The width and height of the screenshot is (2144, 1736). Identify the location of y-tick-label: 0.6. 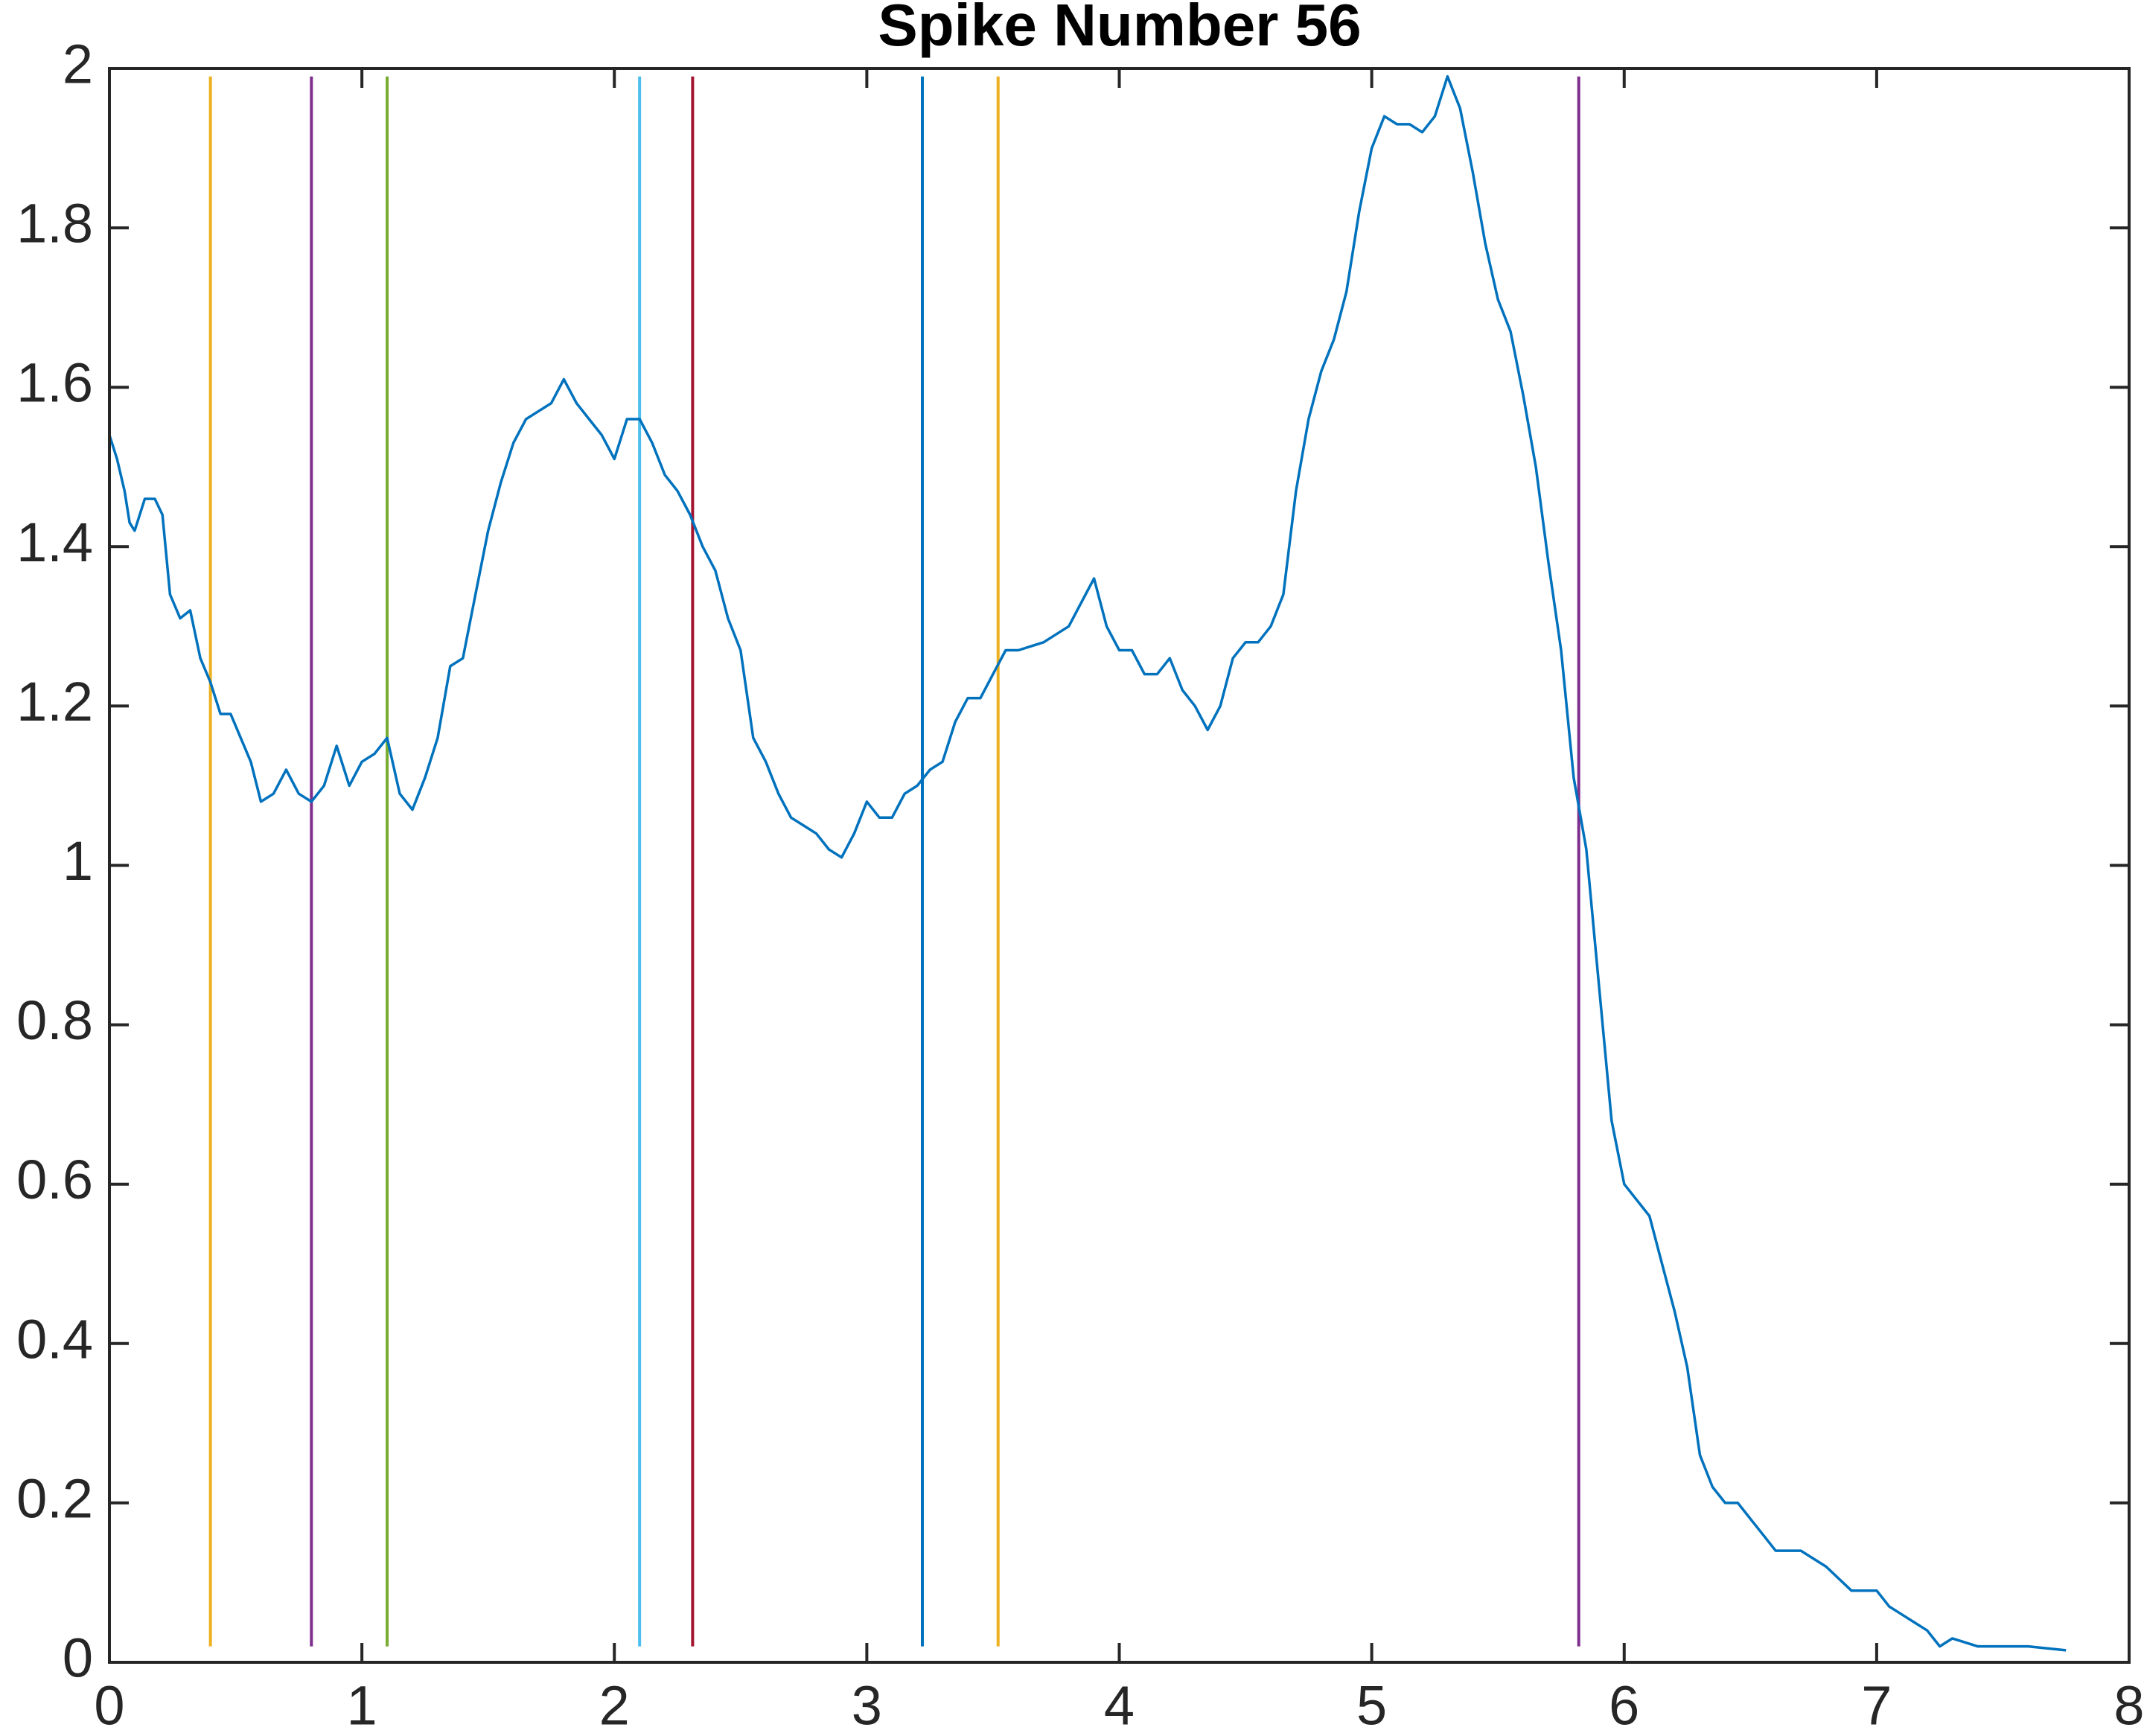
(55, 1179).